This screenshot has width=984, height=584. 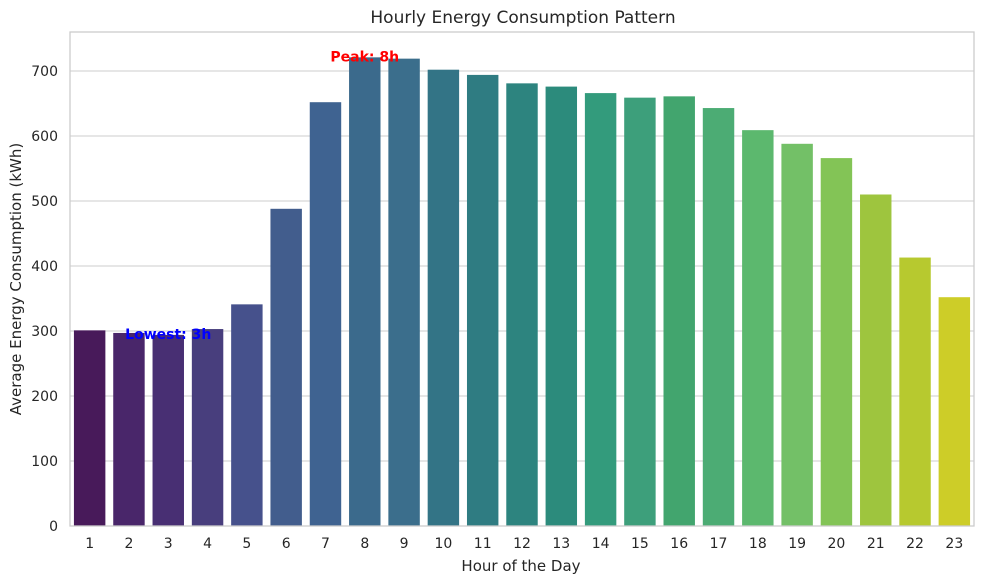 What do you see at coordinates (876, 544) in the screenshot?
I see `x-tick-label: 21` at bounding box center [876, 544].